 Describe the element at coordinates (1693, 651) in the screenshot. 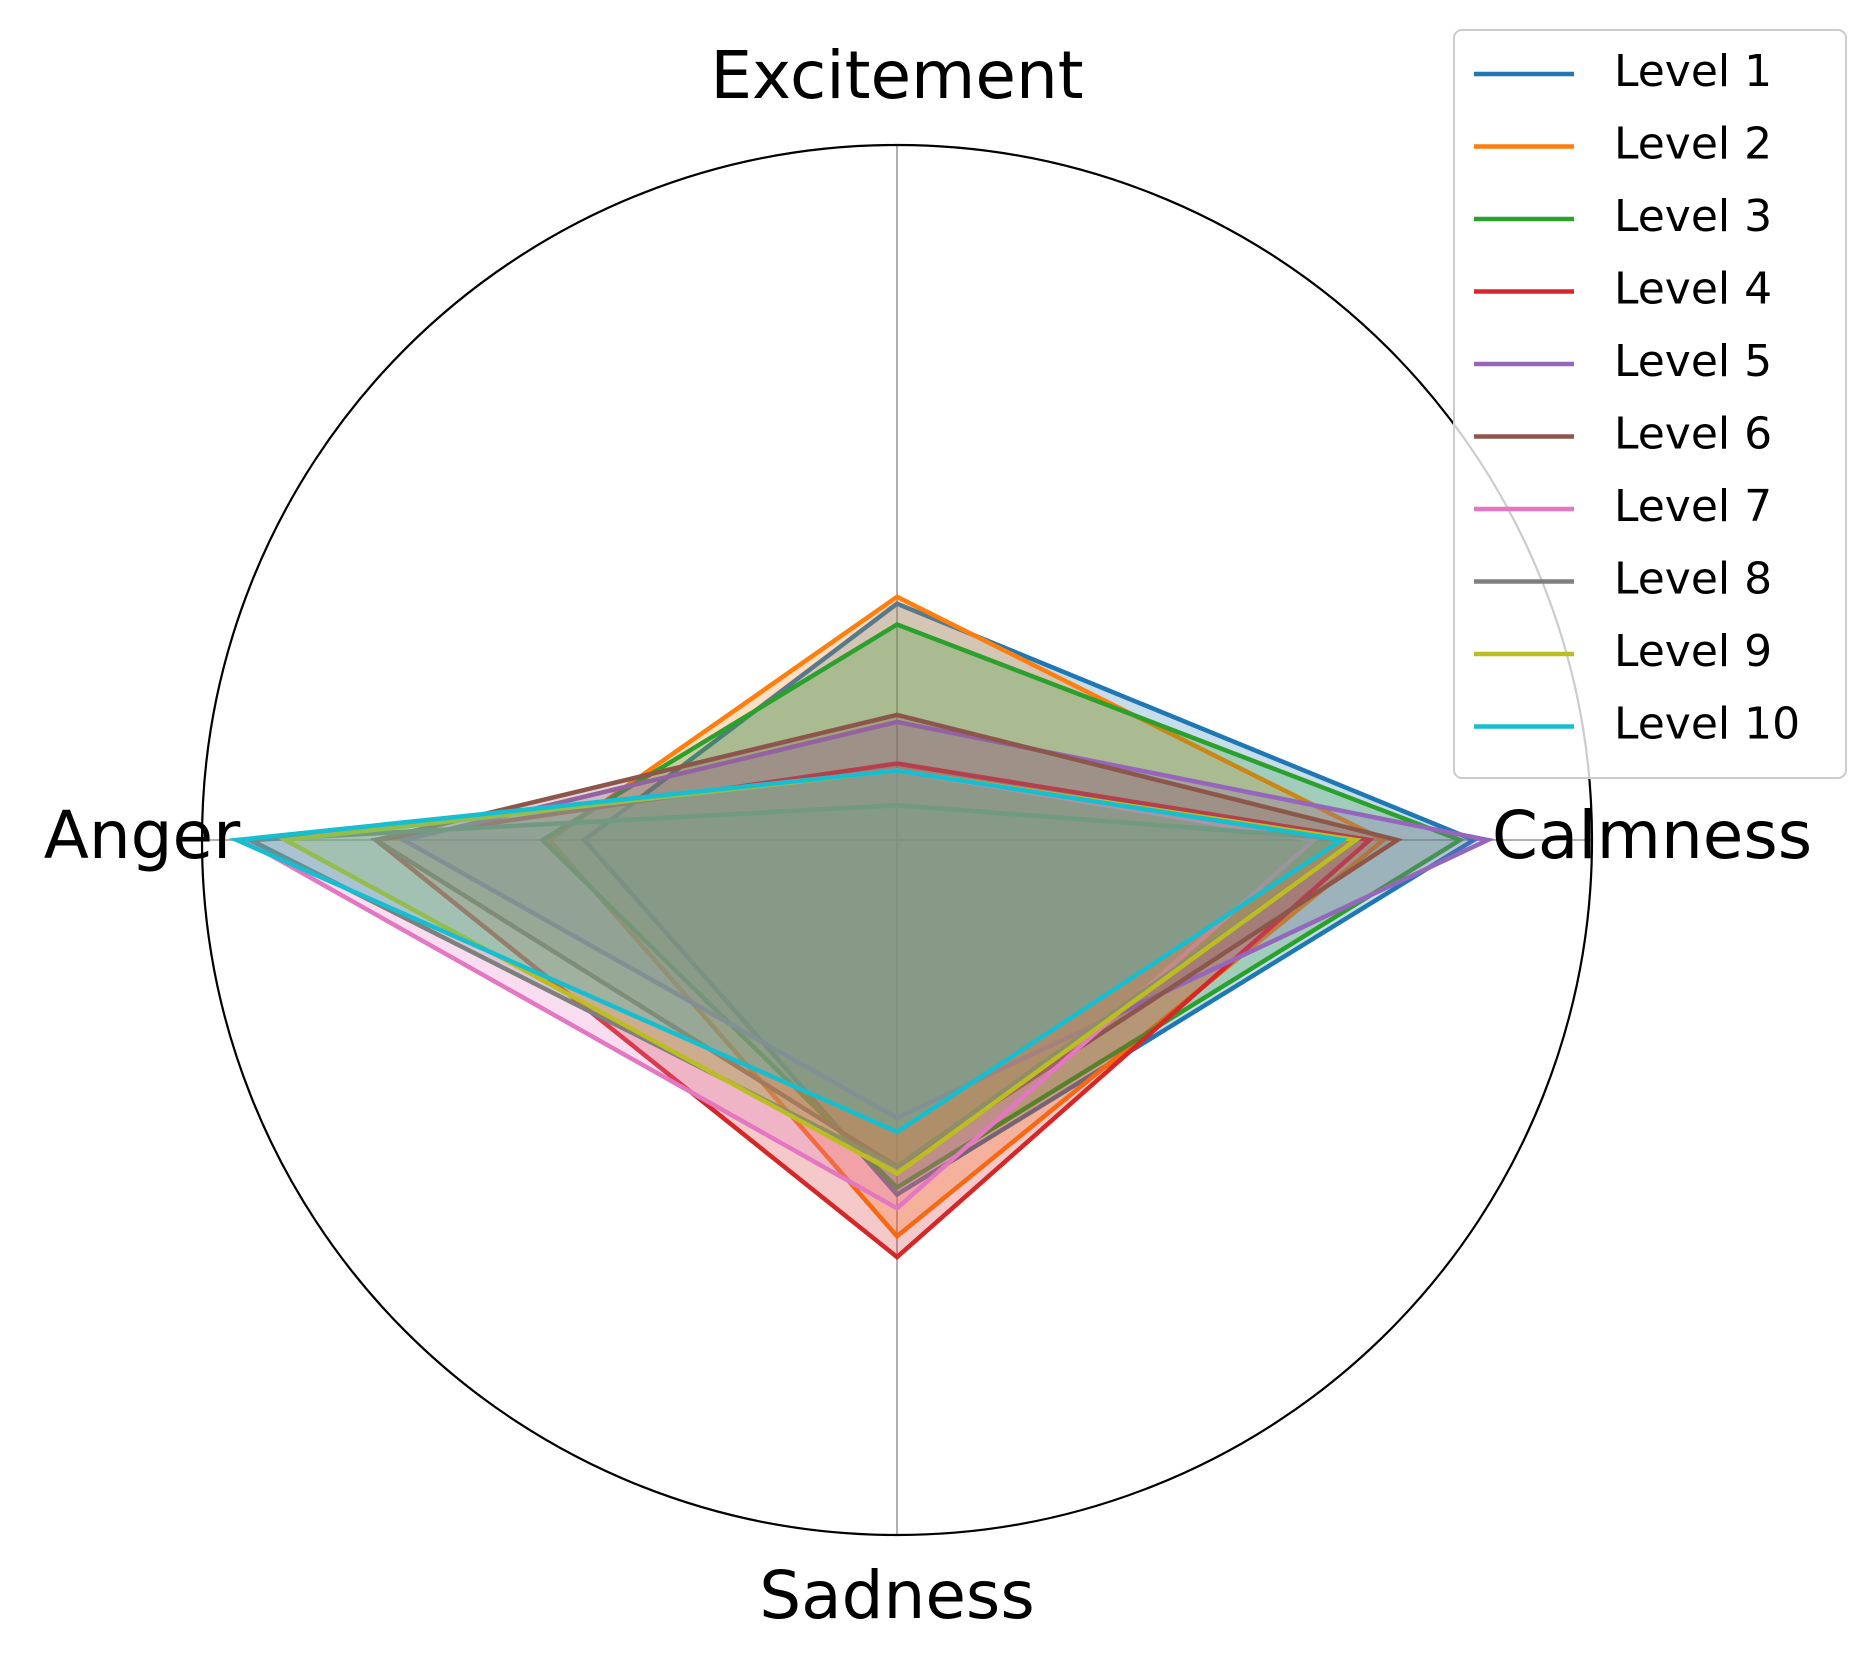

I see `legend-label: Level 9` at that location.